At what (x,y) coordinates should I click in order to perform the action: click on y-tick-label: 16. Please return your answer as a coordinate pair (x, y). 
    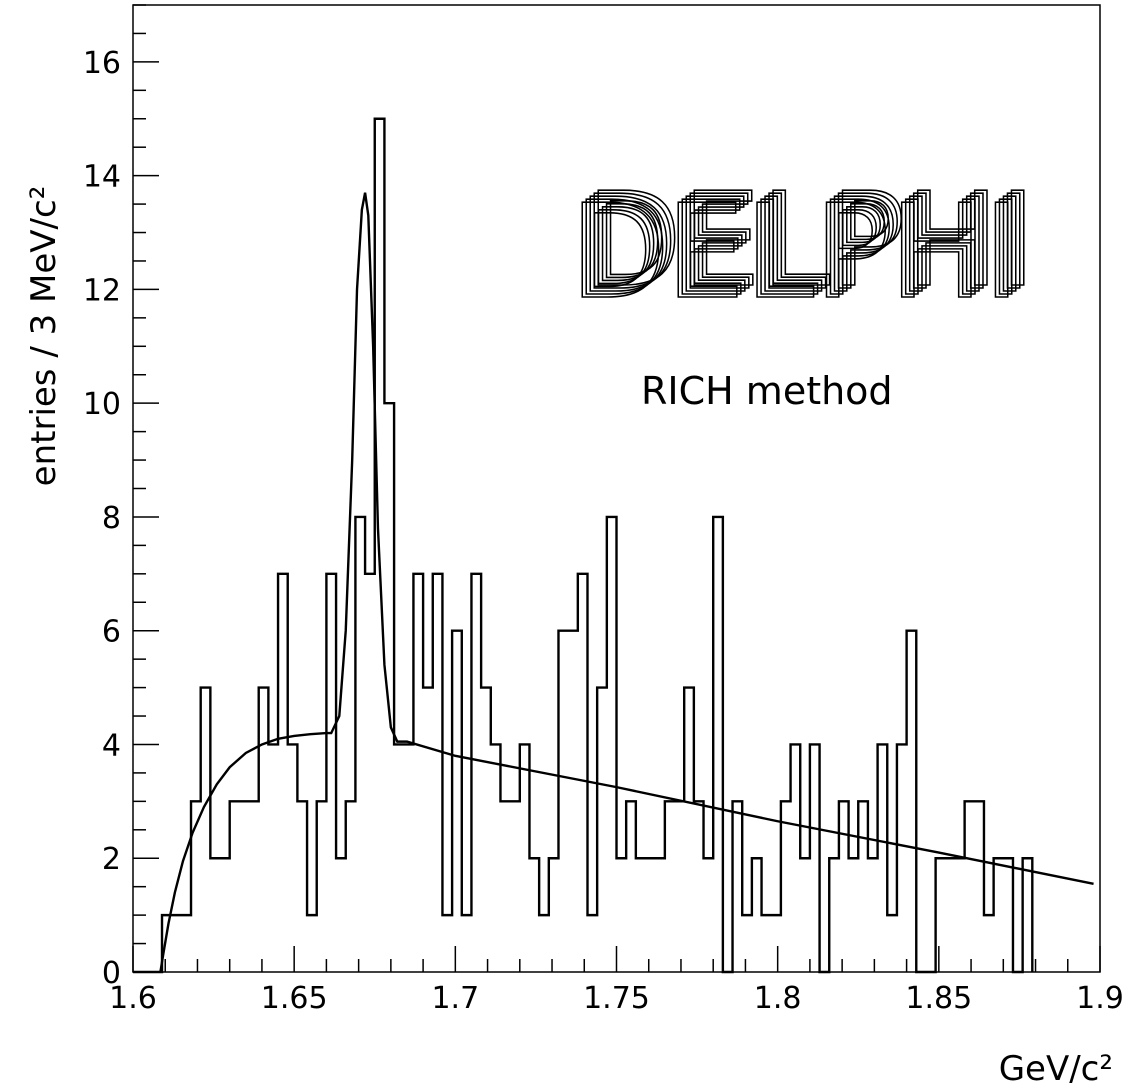
    Looking at the image, I should click on (102, 63).